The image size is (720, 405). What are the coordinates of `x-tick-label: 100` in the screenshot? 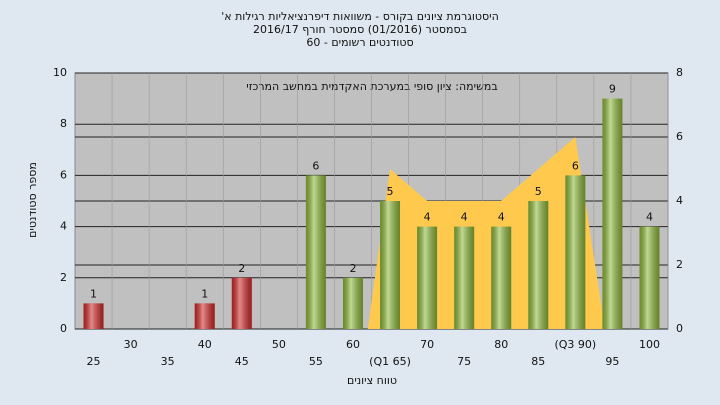 It's located at (649, 344).